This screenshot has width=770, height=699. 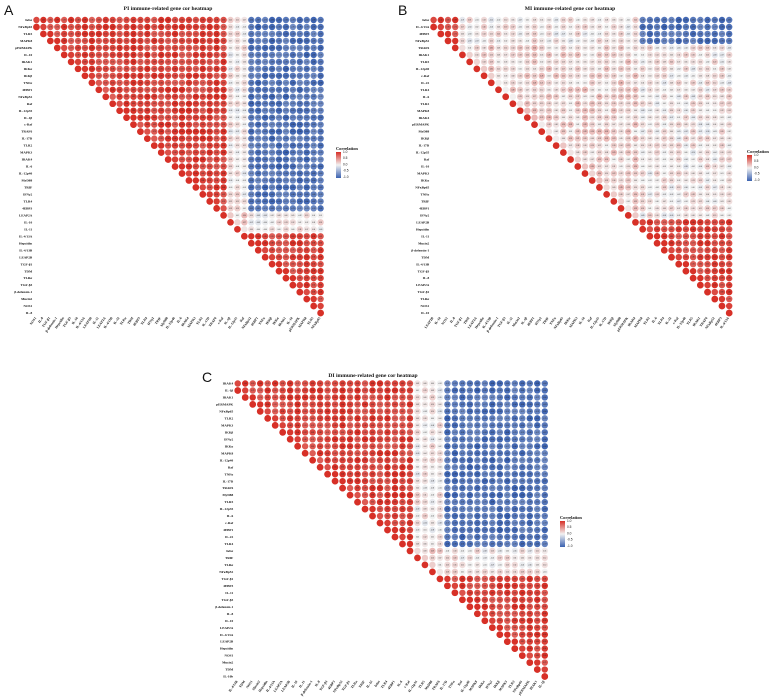 I want to click on row-label: Iκbα, so click(x=425, y=20).